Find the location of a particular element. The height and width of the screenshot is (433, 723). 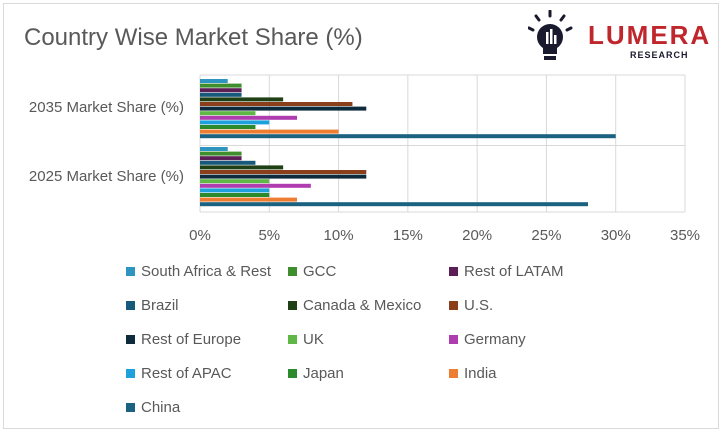

legend-label: China is located at coordinates (161, 407).